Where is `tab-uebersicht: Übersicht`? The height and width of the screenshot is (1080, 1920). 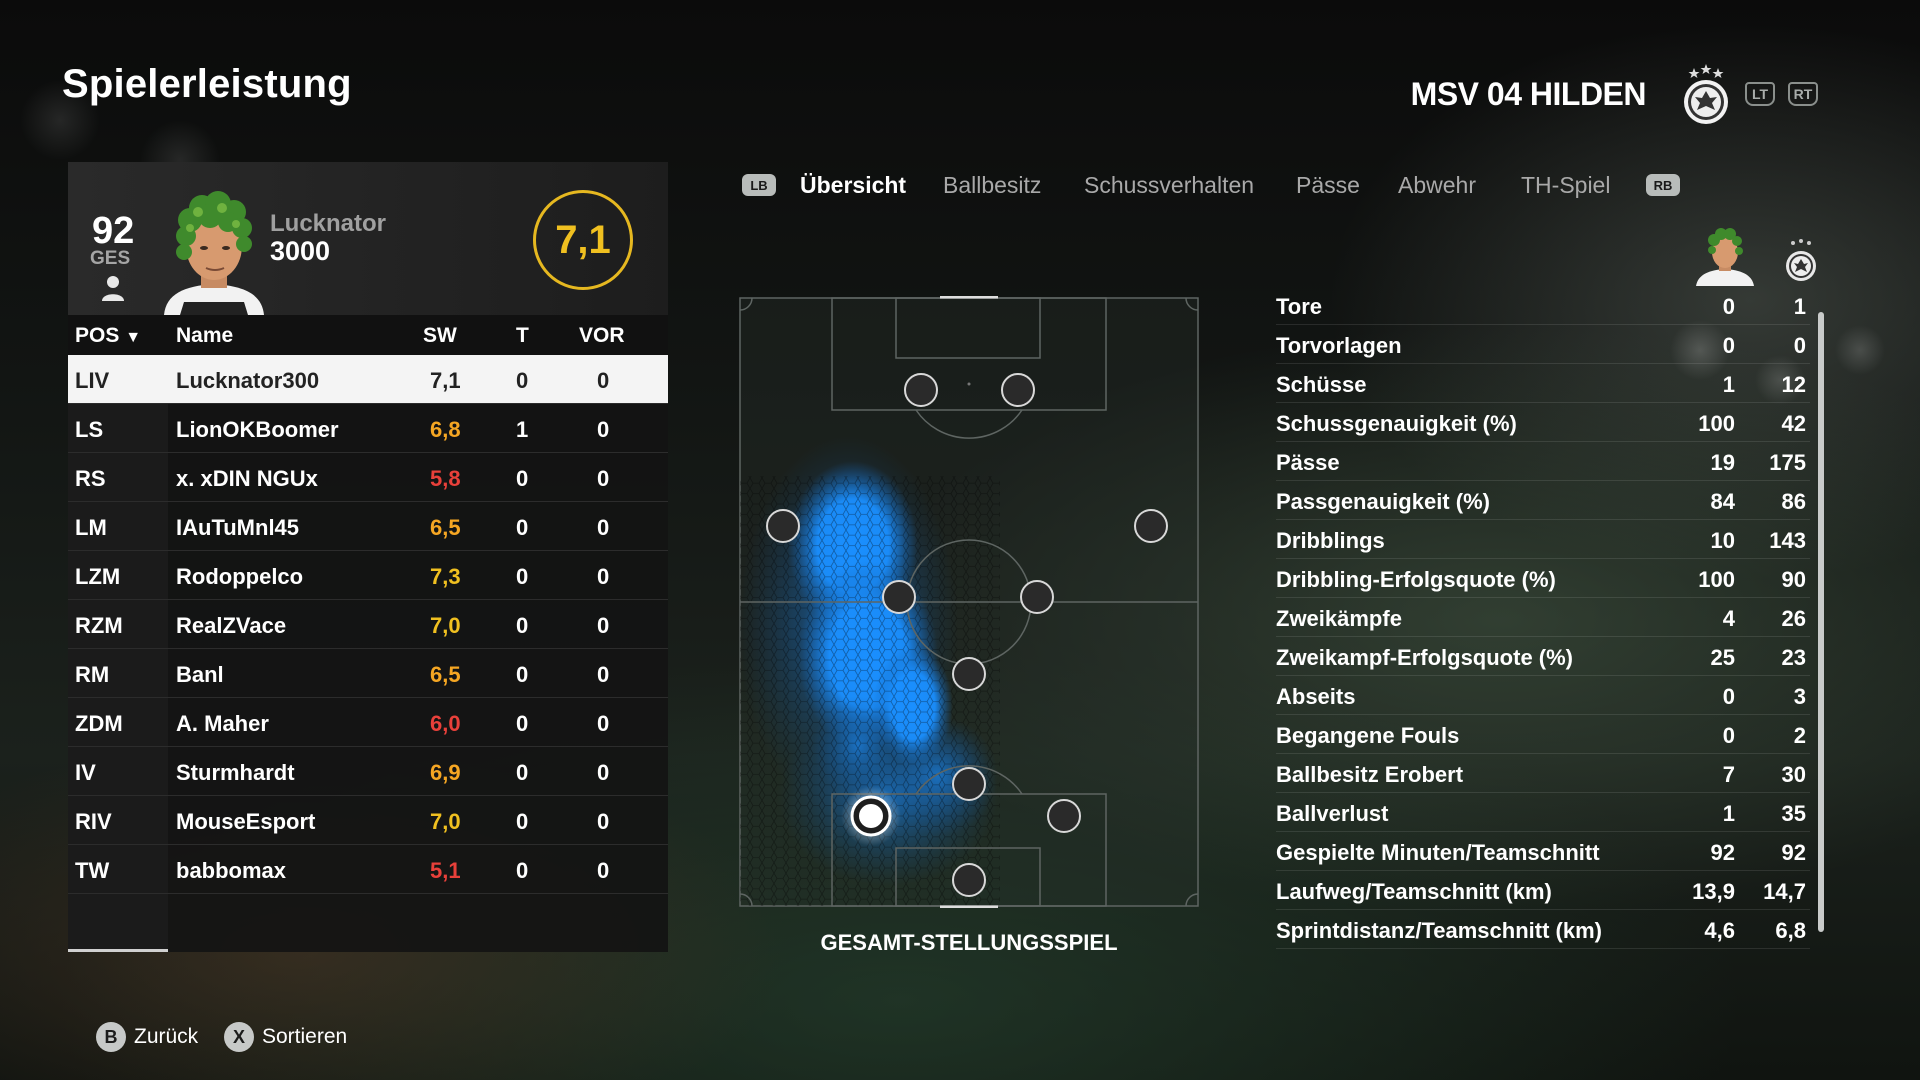
tab-uebersicht: Übersicht is located at coordinates (853, 185).